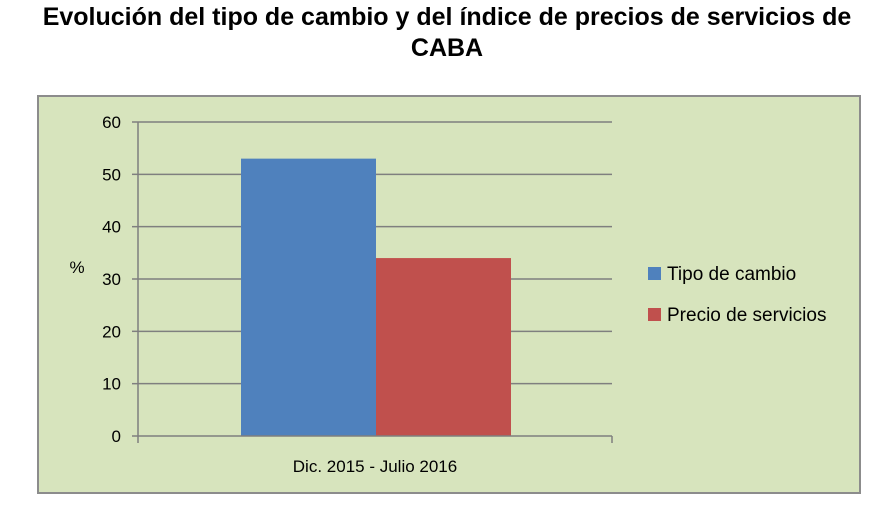  Describe the element at coordinates (375, 466) in the screenshot. I see `x-category-label: Dic. 2015 - Julio 2016` at that location.